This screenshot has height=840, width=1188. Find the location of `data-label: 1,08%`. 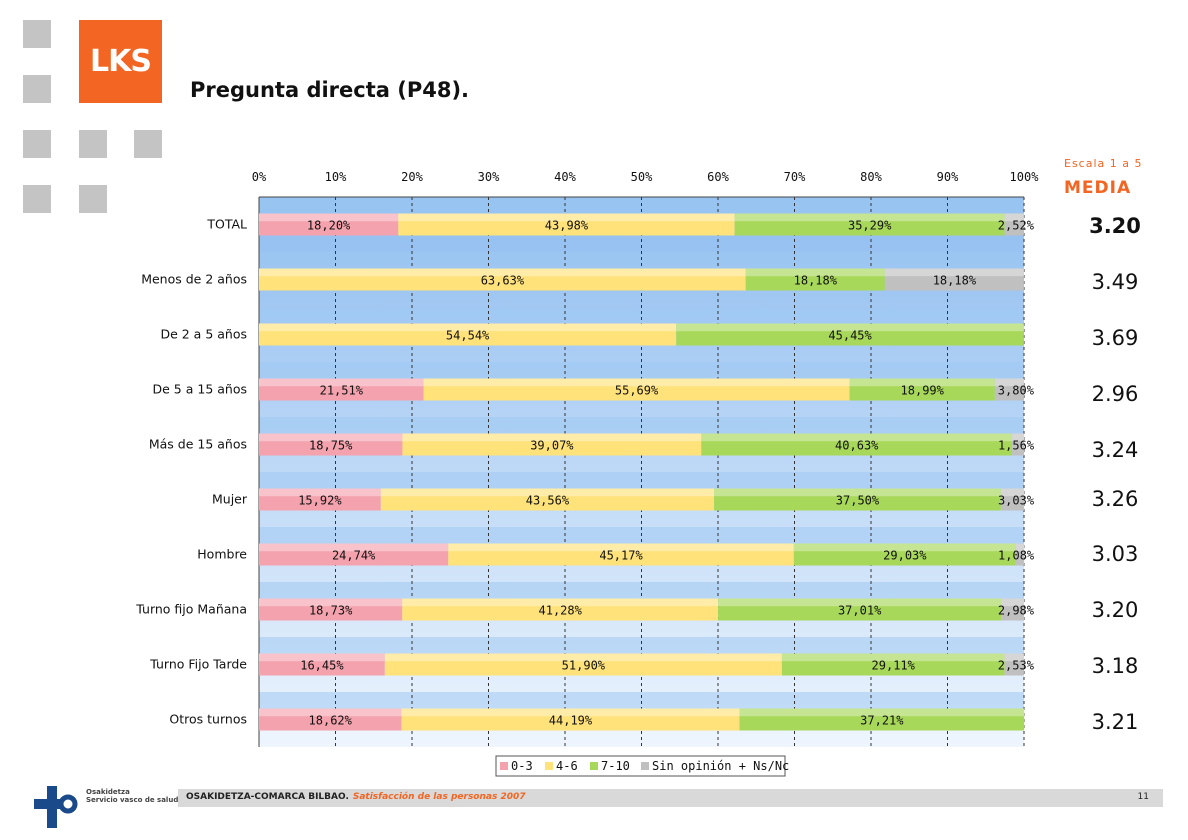

data-label: 1,08% is located at coordinates (1016, 556).